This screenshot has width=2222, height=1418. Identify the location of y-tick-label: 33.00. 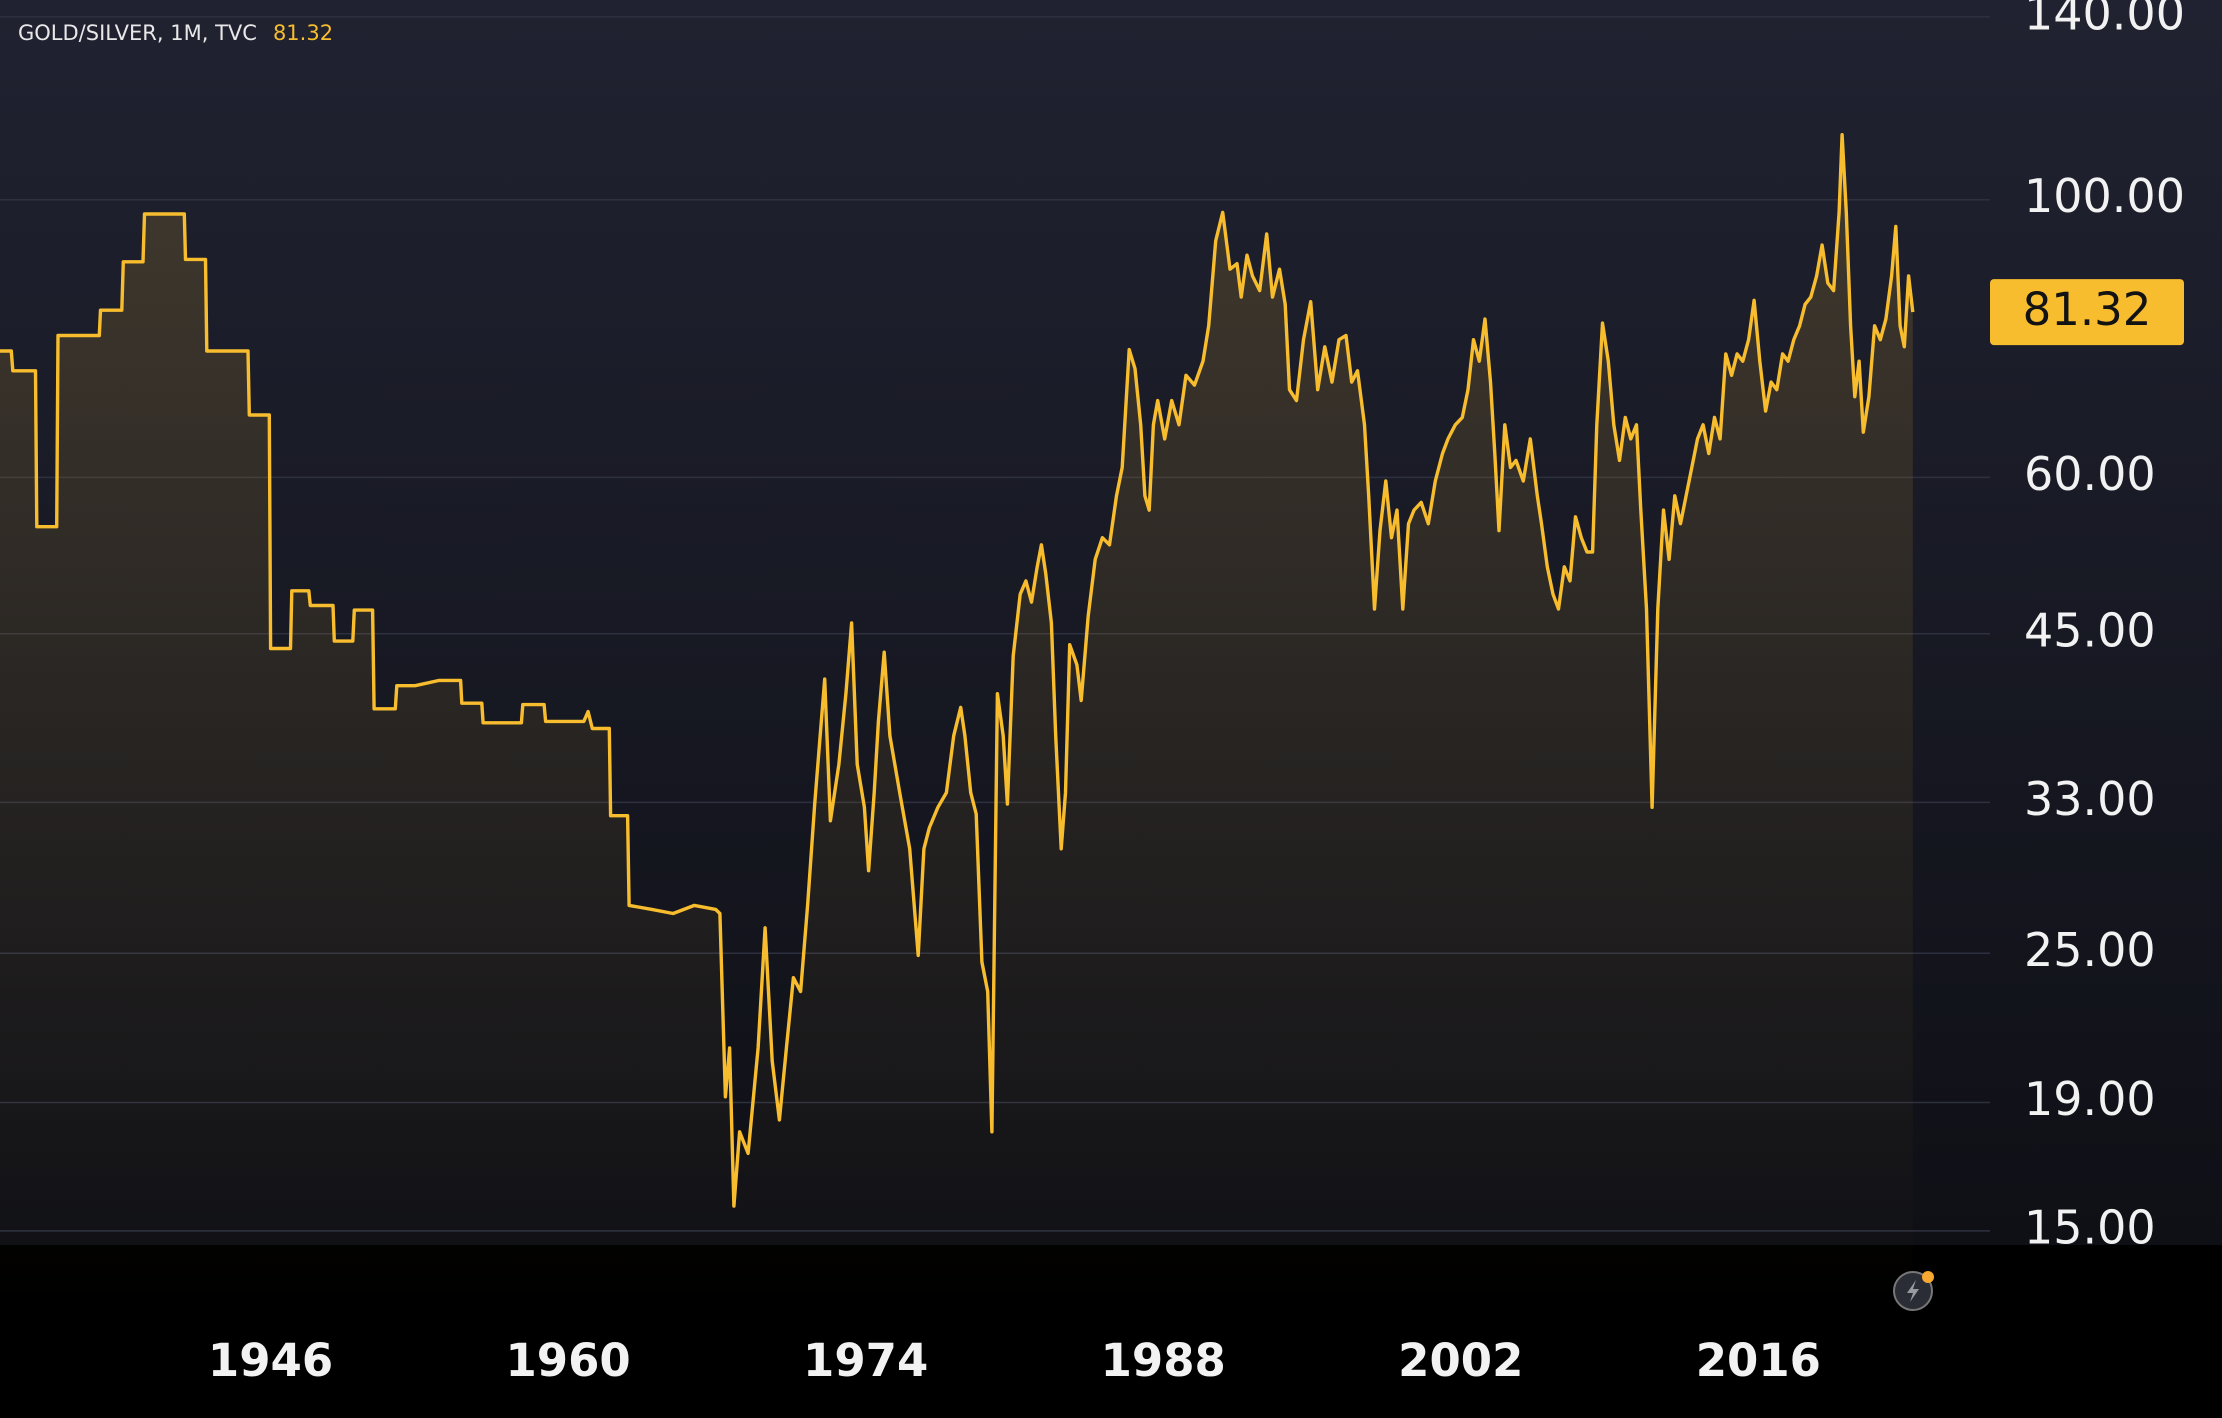
(2090, 799).